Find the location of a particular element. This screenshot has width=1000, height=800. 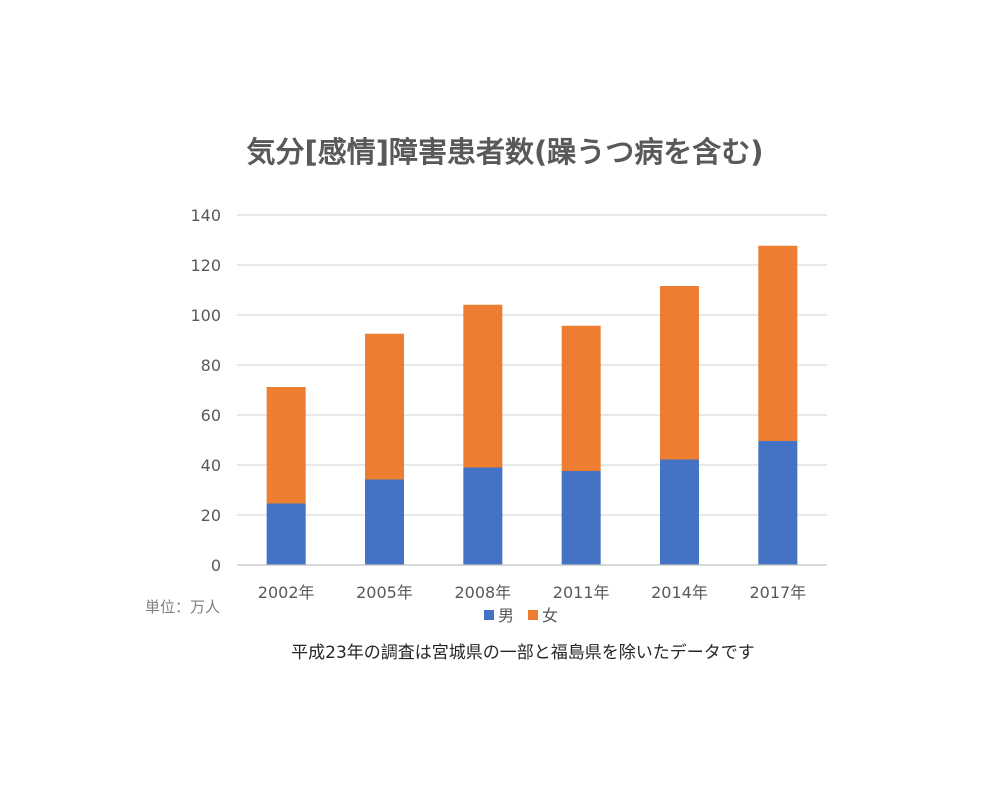

x-tick-label: 2014年 is located at coordinates (679, 592).